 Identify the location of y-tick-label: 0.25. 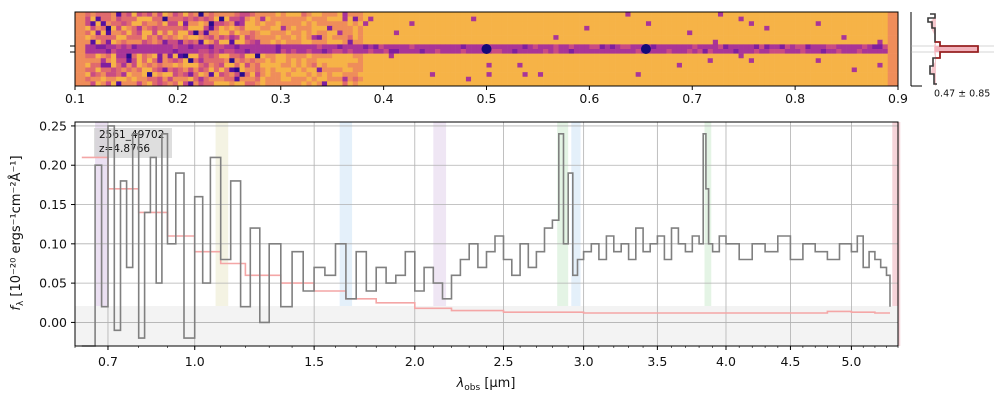
(53, 125).